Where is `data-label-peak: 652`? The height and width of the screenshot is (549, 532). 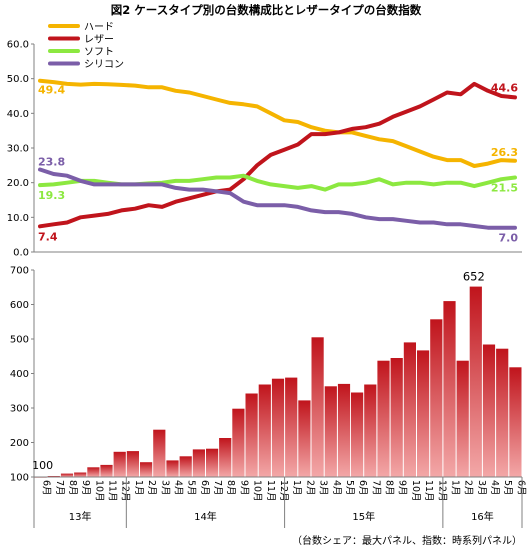
data-label-peak: 652 is located at coordinates (474, 277).